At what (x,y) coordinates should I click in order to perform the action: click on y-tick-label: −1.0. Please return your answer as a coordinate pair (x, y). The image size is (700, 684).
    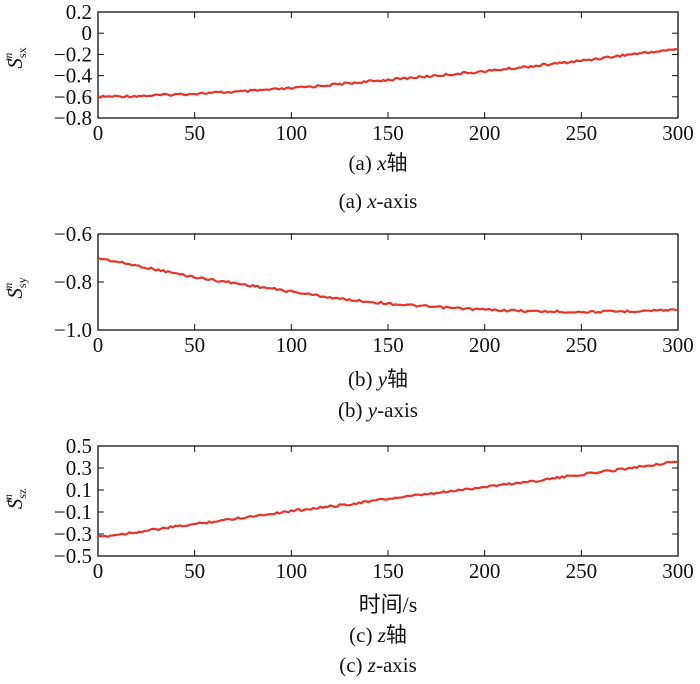
    Looking at the image, I should click on (73, 330).